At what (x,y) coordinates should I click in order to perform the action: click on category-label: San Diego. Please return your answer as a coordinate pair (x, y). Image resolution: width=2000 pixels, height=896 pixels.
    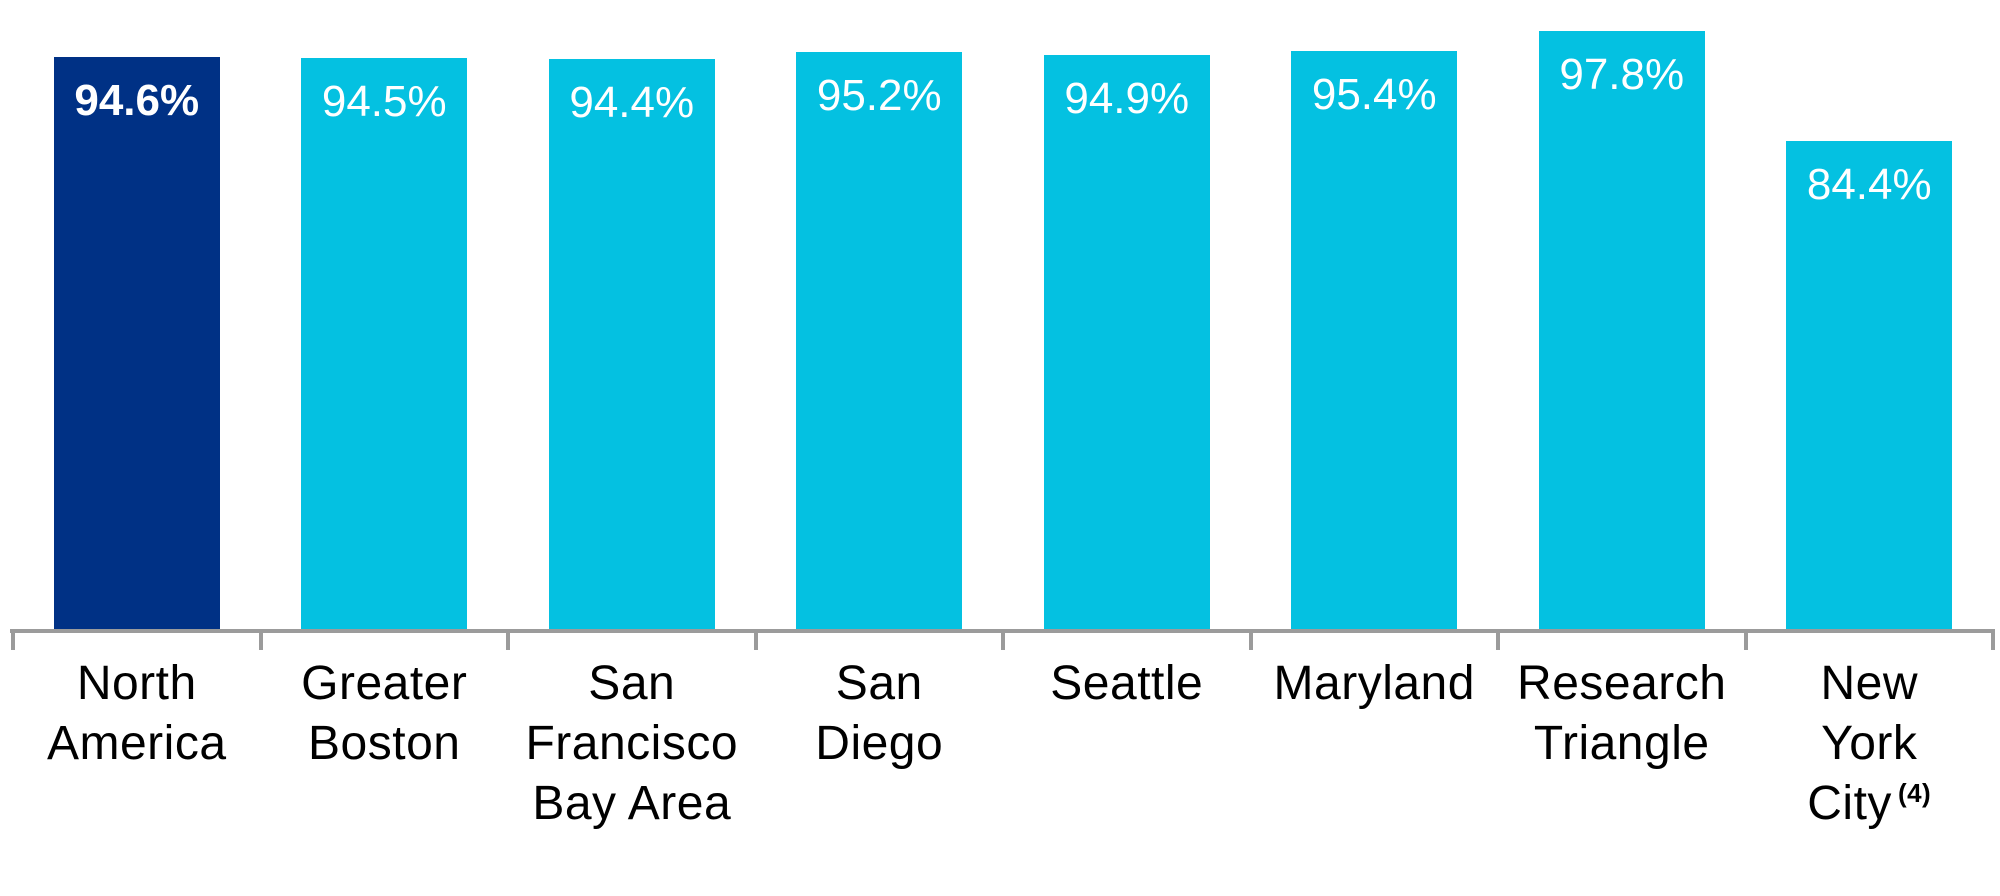
    Looking at the image, I should click on (880, 714).